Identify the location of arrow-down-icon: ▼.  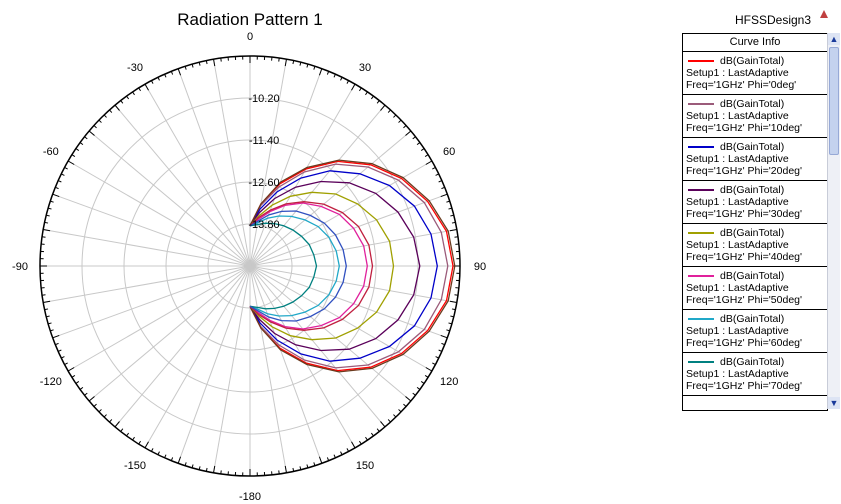
(834, 403).